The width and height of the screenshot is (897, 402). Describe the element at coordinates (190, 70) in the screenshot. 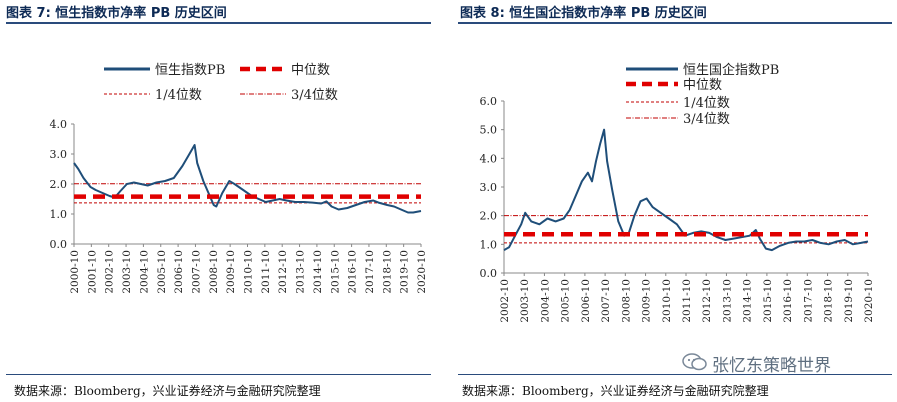

I see `legend-series-label: 恒生指数PB` at that location.